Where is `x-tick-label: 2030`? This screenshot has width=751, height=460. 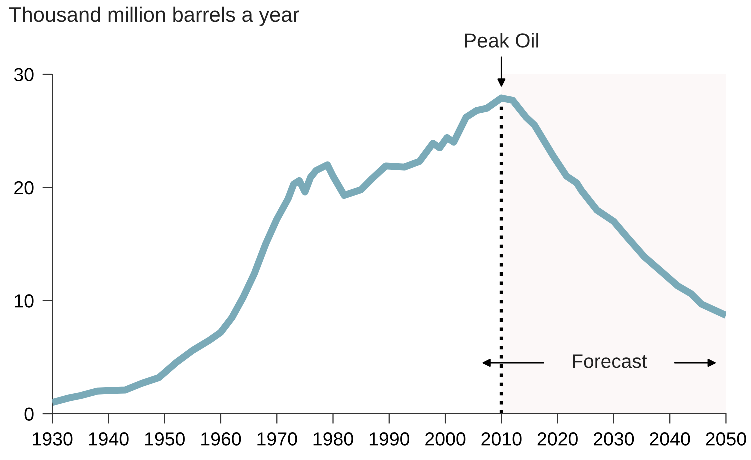 x-tick-label: 2030 is located at coordinates (614, 439).